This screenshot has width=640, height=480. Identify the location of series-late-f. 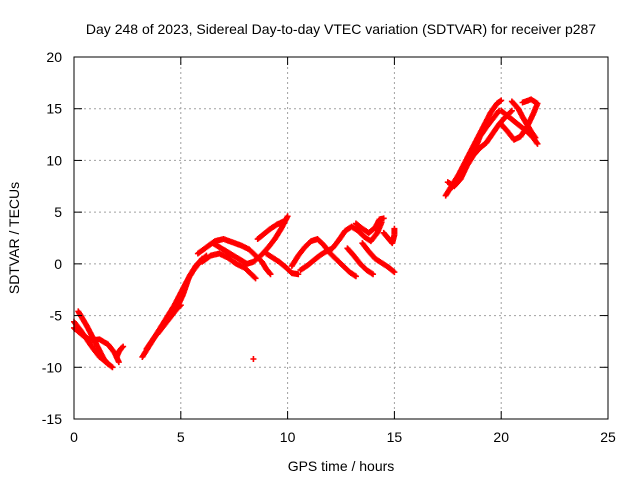
(519, 119).